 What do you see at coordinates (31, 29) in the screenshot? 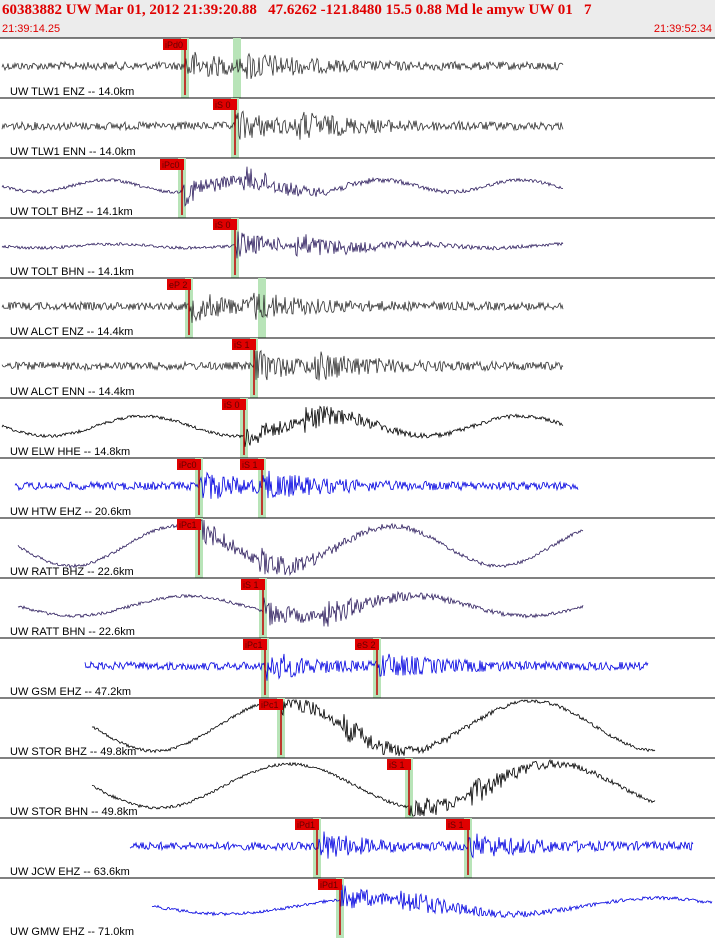
I see `start-time: 21:39:14.25` at bounding box center [31, 29].